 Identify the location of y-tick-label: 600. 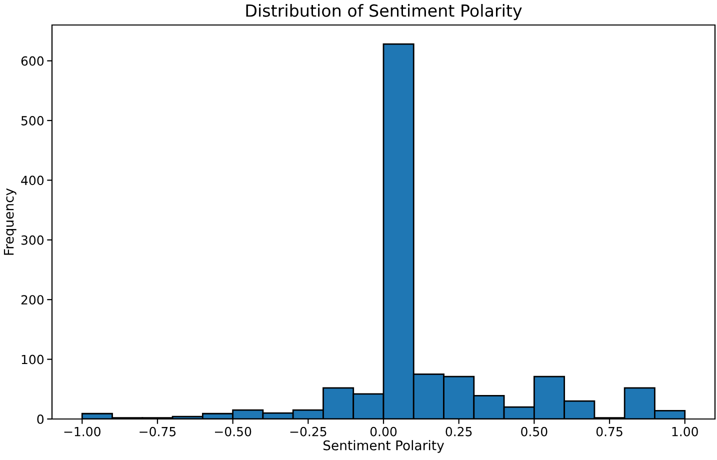
(32, 61).